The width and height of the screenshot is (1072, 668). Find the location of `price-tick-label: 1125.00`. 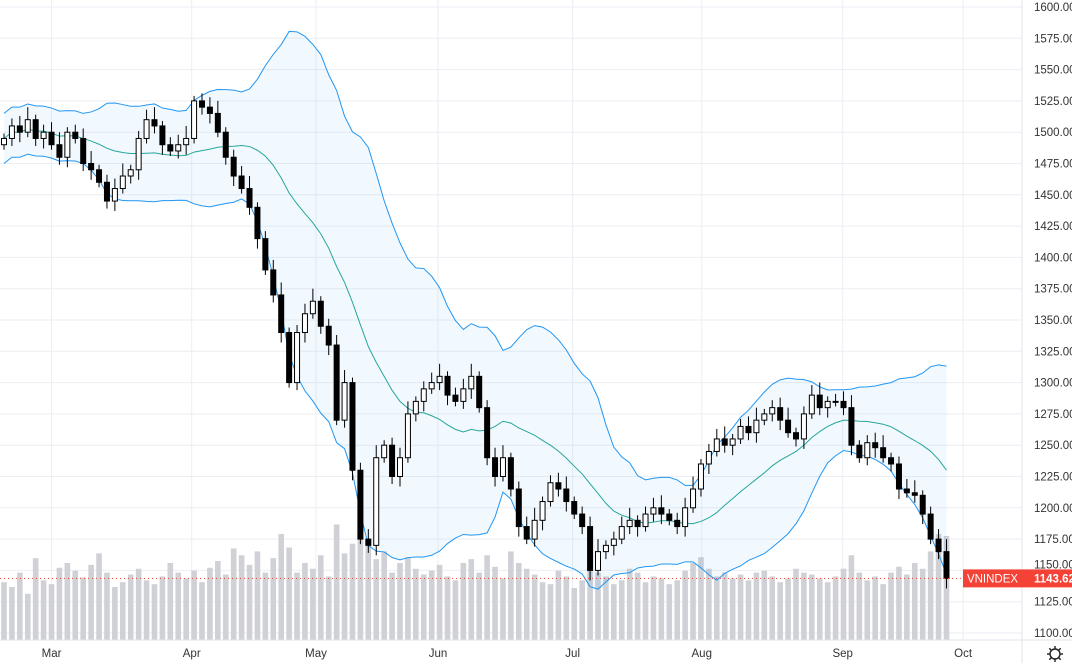

price-tick-label: 1125.00 is located at coordinates (1053, 603).